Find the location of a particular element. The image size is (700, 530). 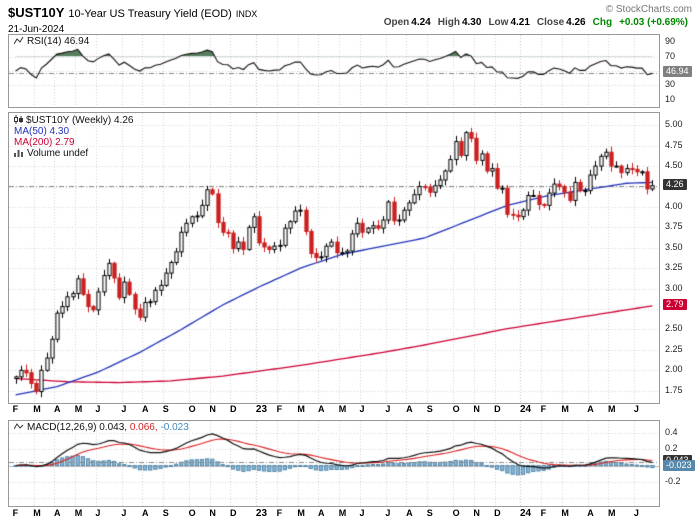

axis-tick-label: 0.4 is located at coordinates (671, 432).